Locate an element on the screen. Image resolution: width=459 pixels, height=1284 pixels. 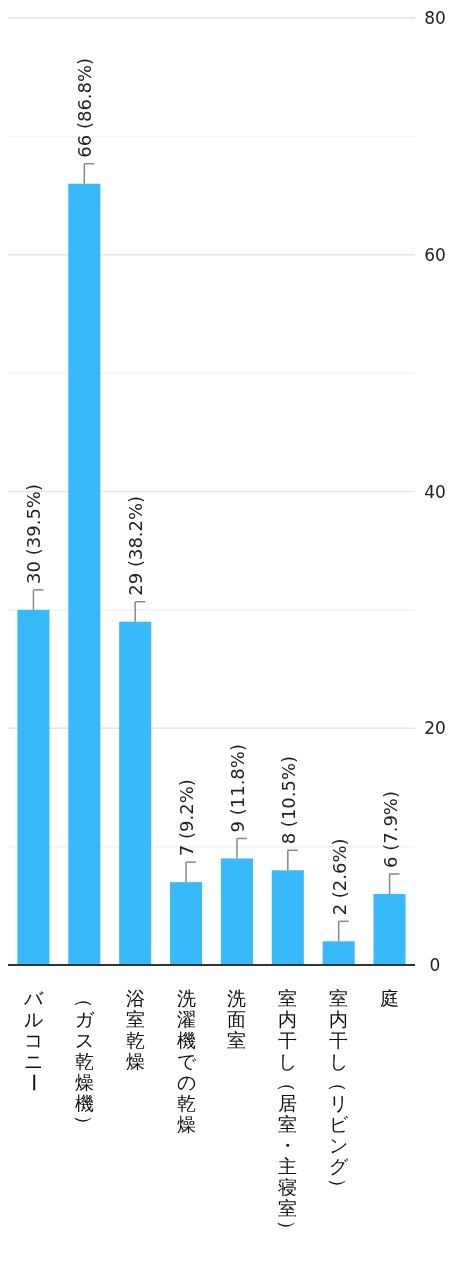
data-label: 29 (38.2%) is located at coordinates (136, 545).